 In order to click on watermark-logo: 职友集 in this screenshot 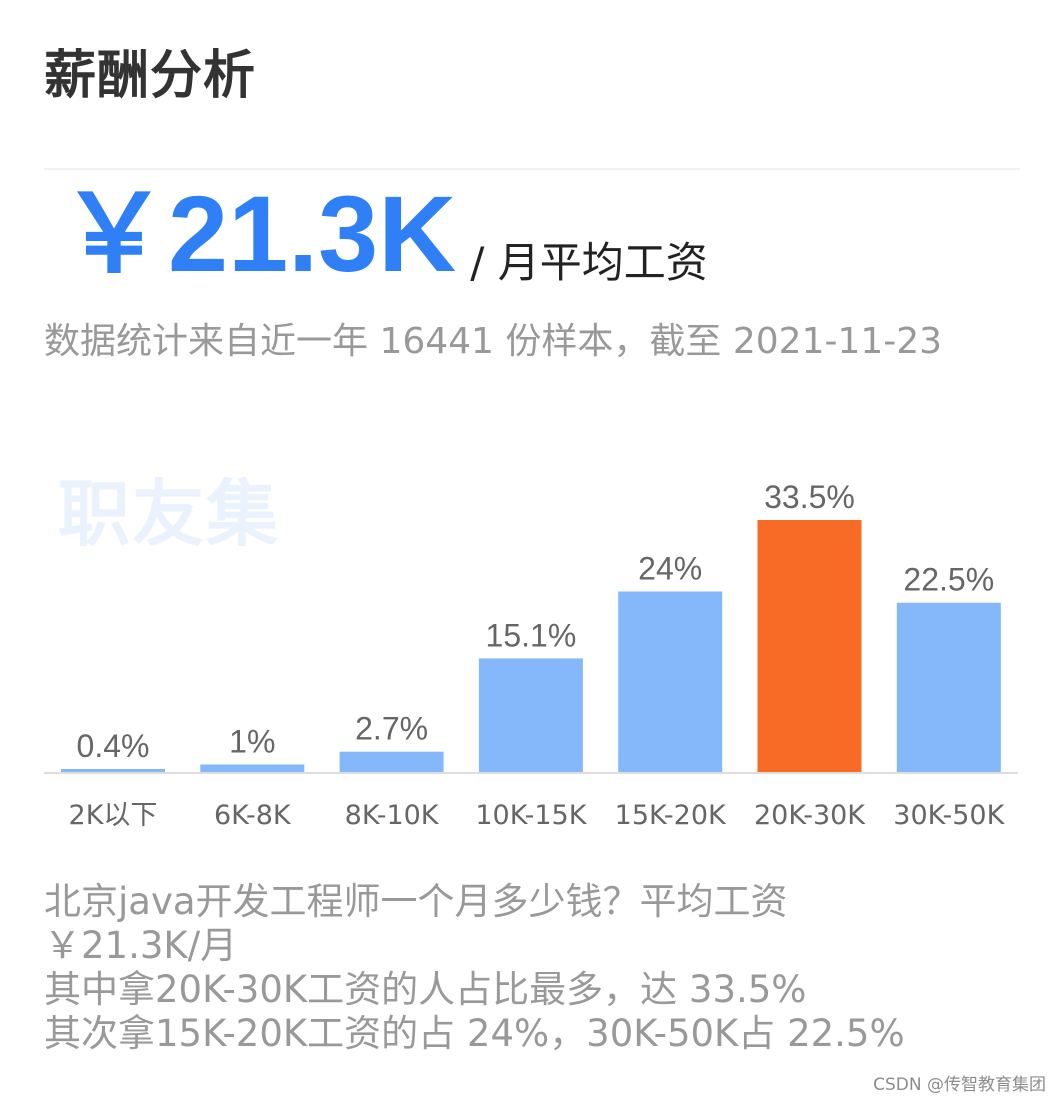, I will do `click(169, 514)`.